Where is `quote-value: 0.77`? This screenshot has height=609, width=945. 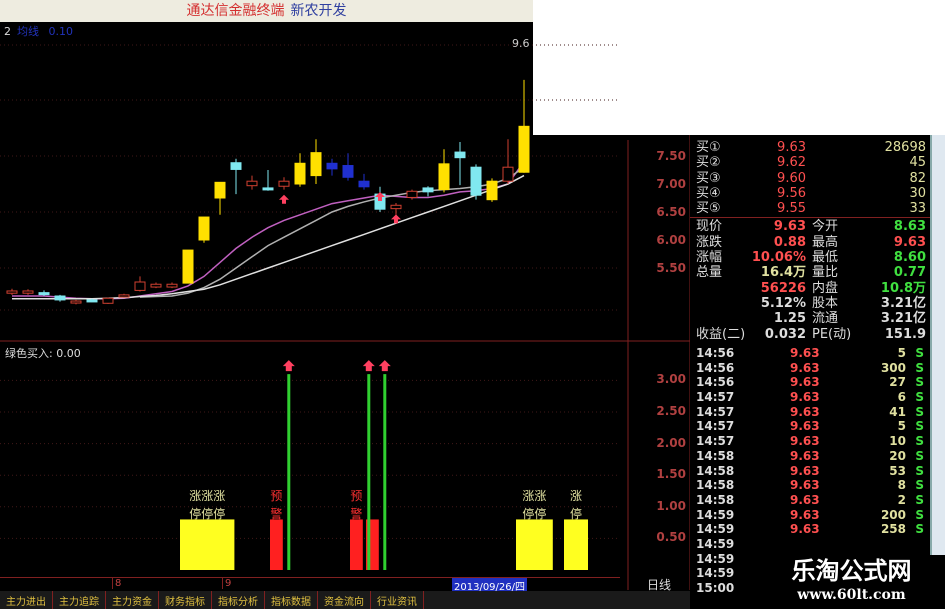
quote-value: 0.77 is located at coordinates (909, 273).